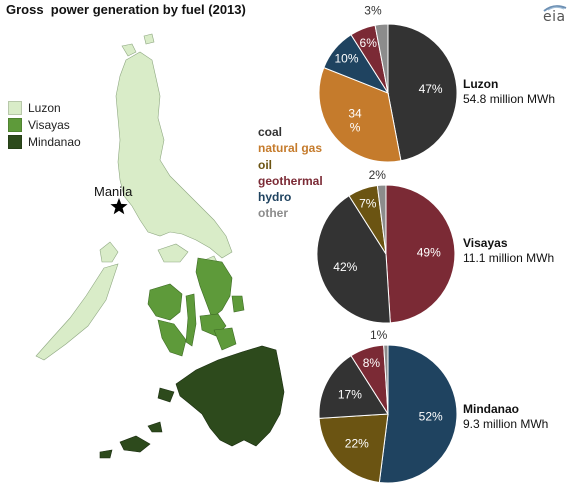  I want to click on pie-data-label: 10%, so click(347, 59).